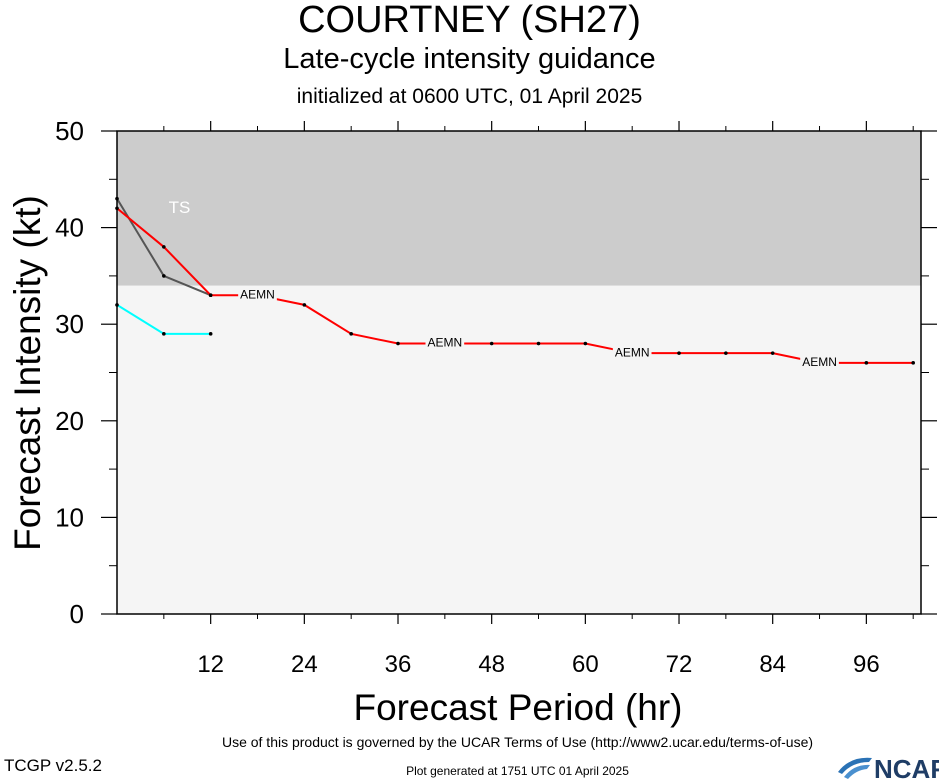 The image size is (939, 780). Describe the element at coordinates (69, 228) in the screenshot. I see `y-tick-label: 40` at that location.